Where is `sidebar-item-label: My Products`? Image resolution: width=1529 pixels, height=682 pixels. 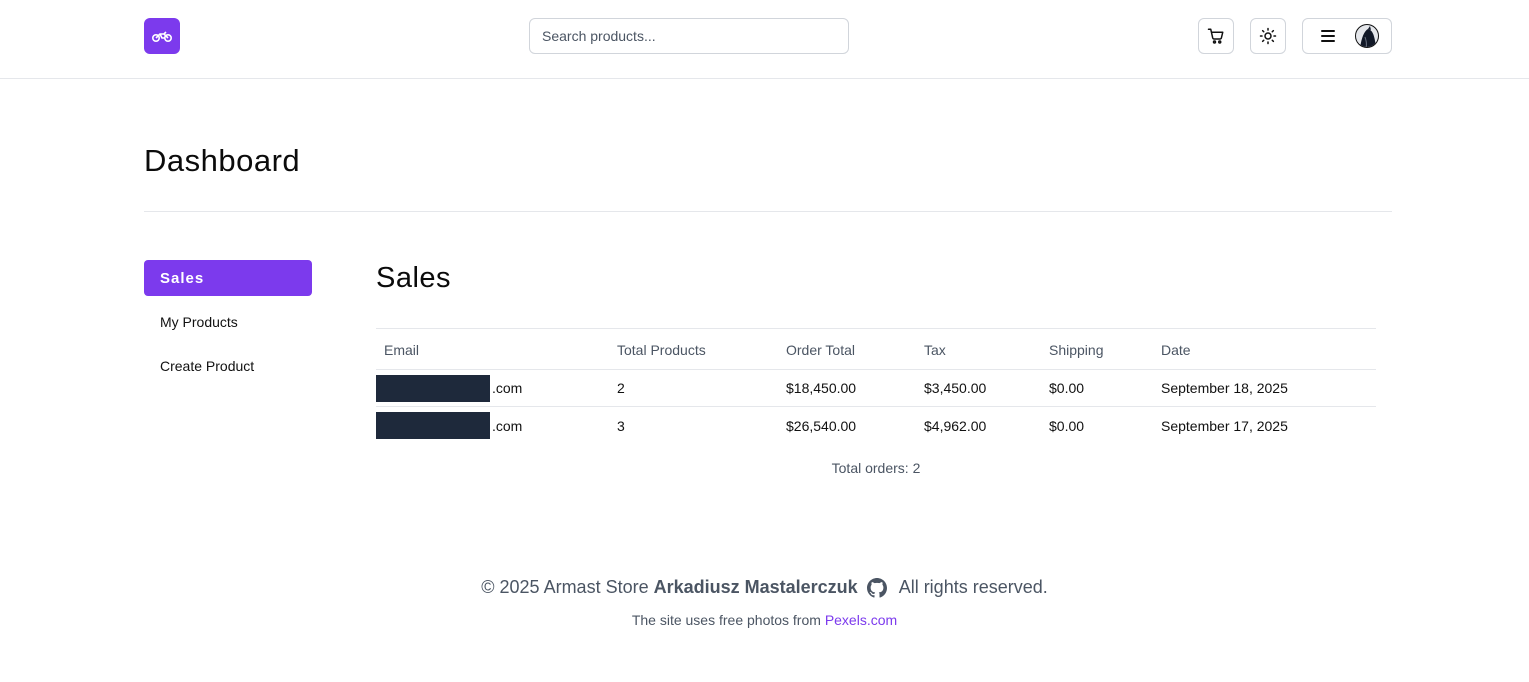
sidebar-item-label: My Products is located at coordinates (199, 322).